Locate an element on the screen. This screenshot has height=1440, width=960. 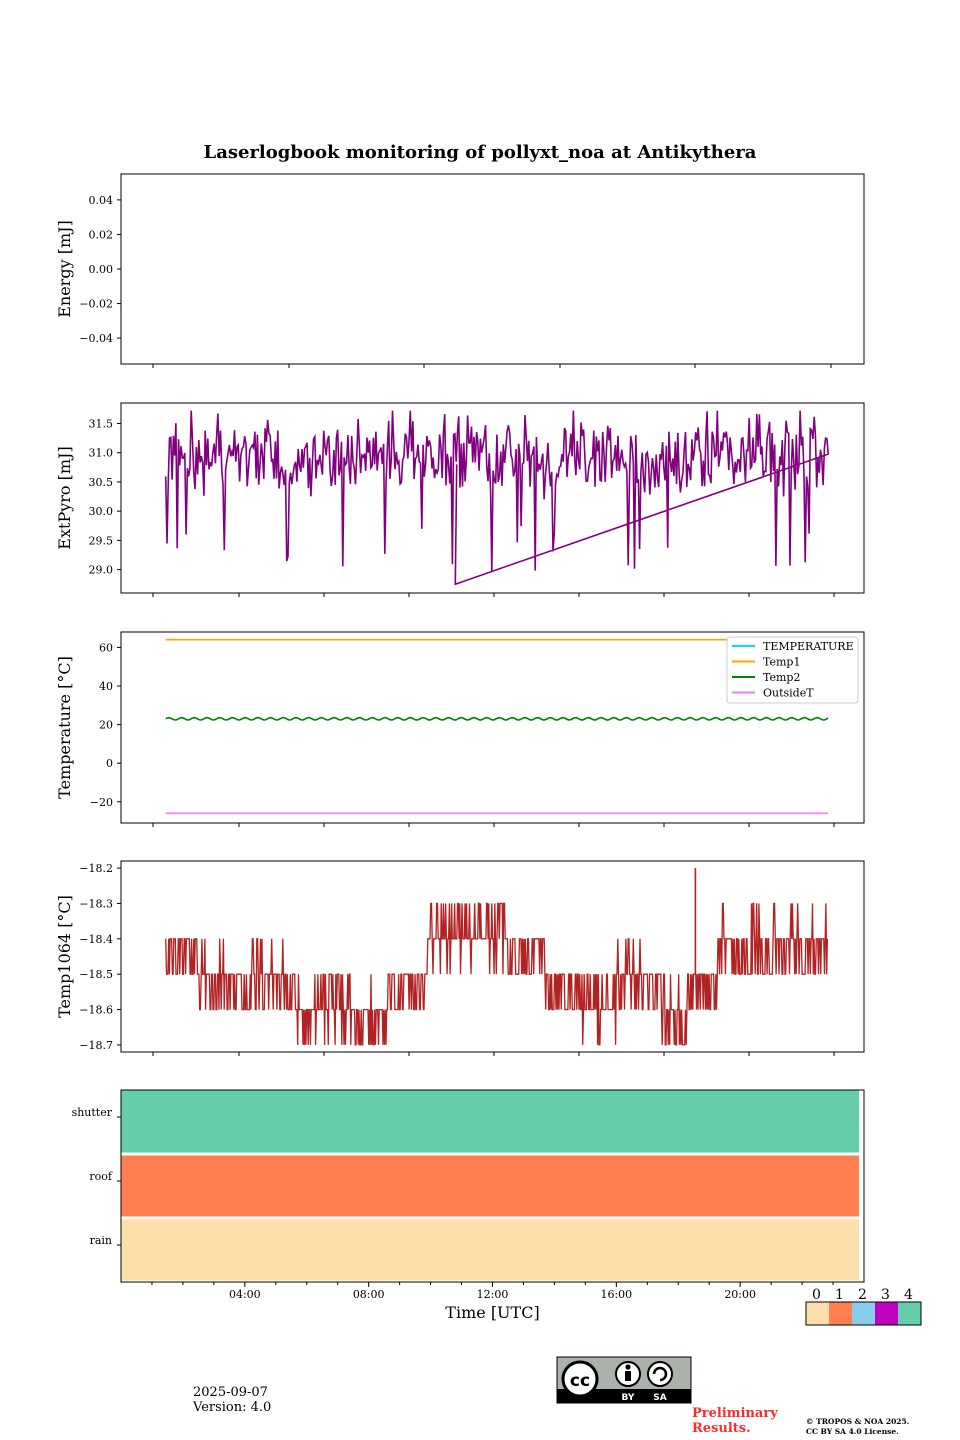
y-tick-label: 31.5 is located at coordinates (101, 423).